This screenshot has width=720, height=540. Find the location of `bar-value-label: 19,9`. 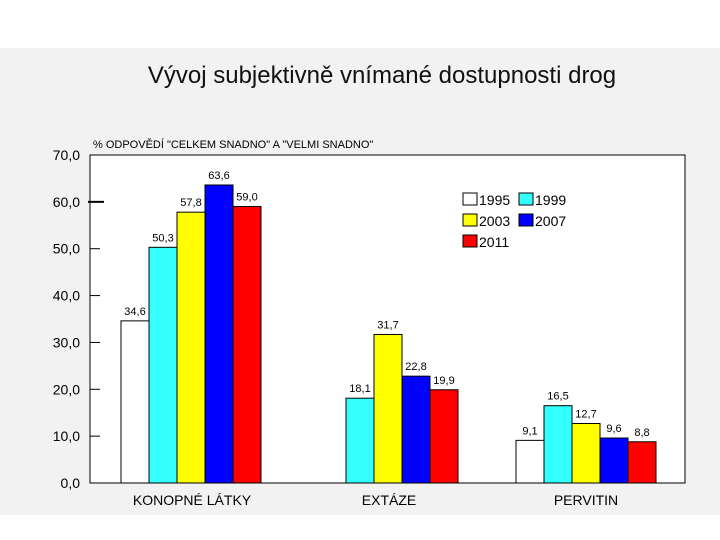

bar-value-label: 19,9 is located at coordinates (443, 381).